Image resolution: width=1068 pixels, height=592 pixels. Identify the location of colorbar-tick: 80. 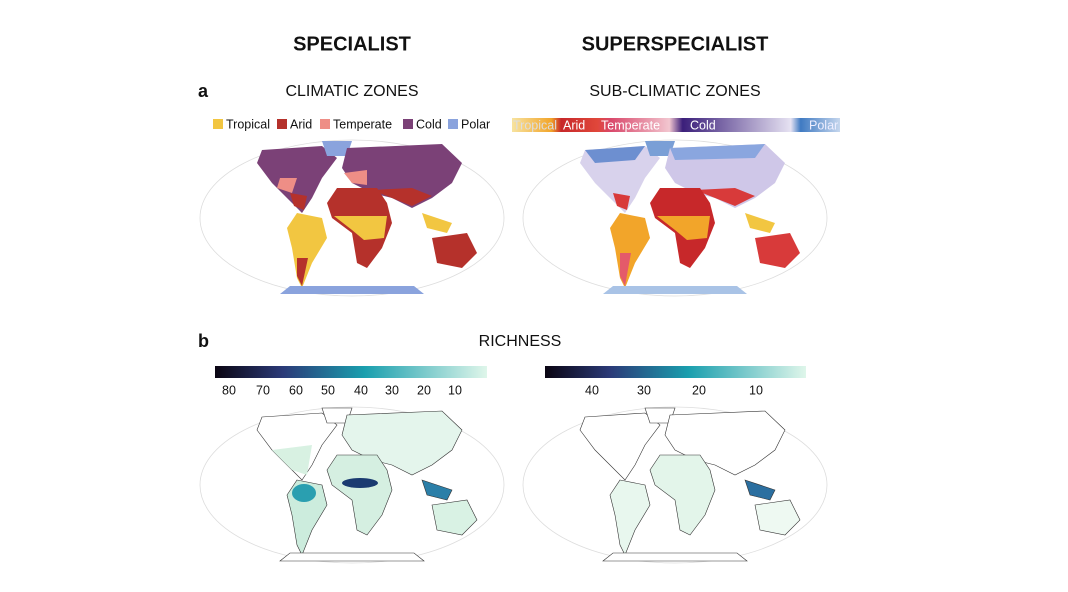
(229, 390).